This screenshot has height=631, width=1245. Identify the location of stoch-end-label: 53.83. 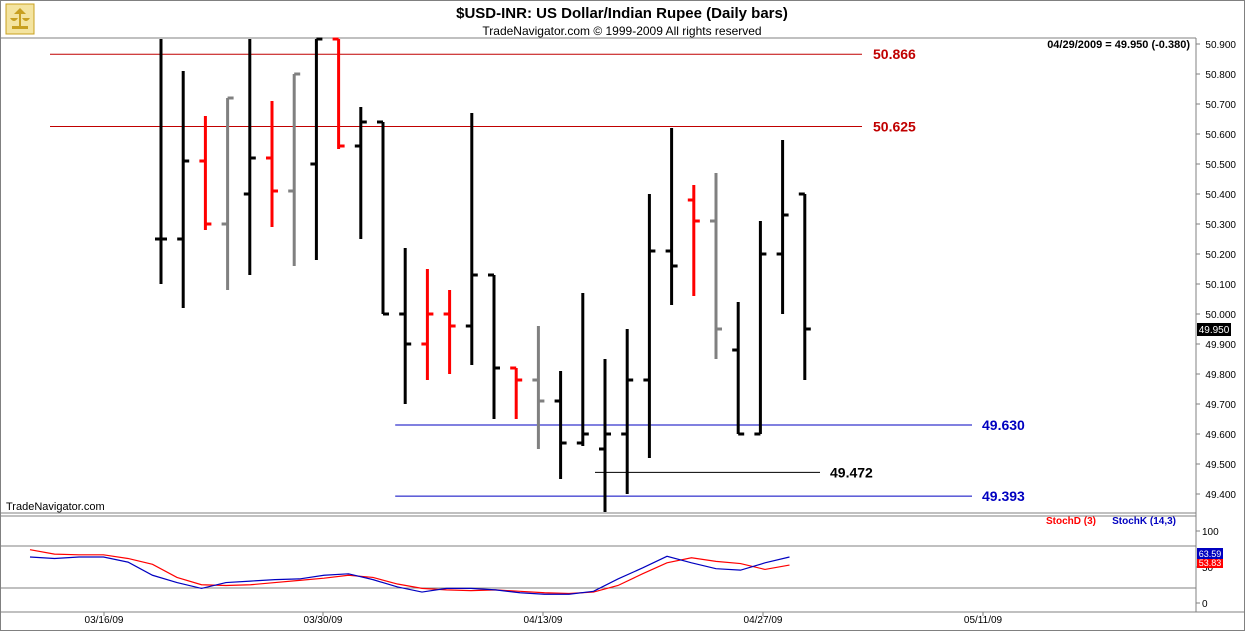
(1210, 563).